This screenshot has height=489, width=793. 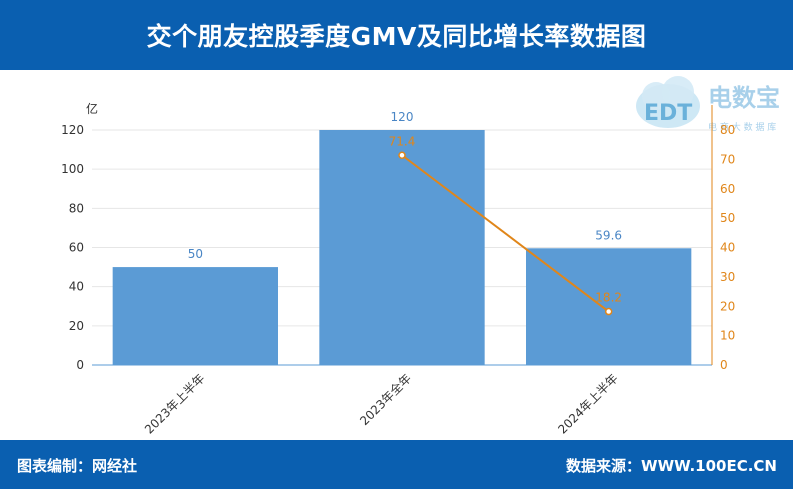 What do you see at coordinates (72, 169) in the screenshot?
I see `y-tick-label: 100` at bounding box center [72, 169].